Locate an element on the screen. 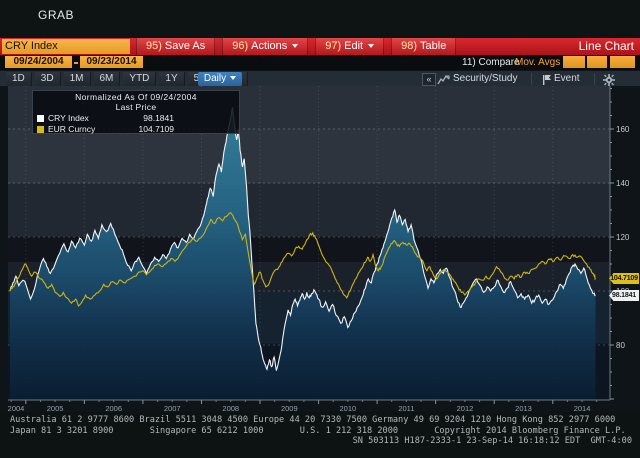 The width and height of the screenshot is (640, 458). command-bar: GRAB is located at coordinates (320, 19).